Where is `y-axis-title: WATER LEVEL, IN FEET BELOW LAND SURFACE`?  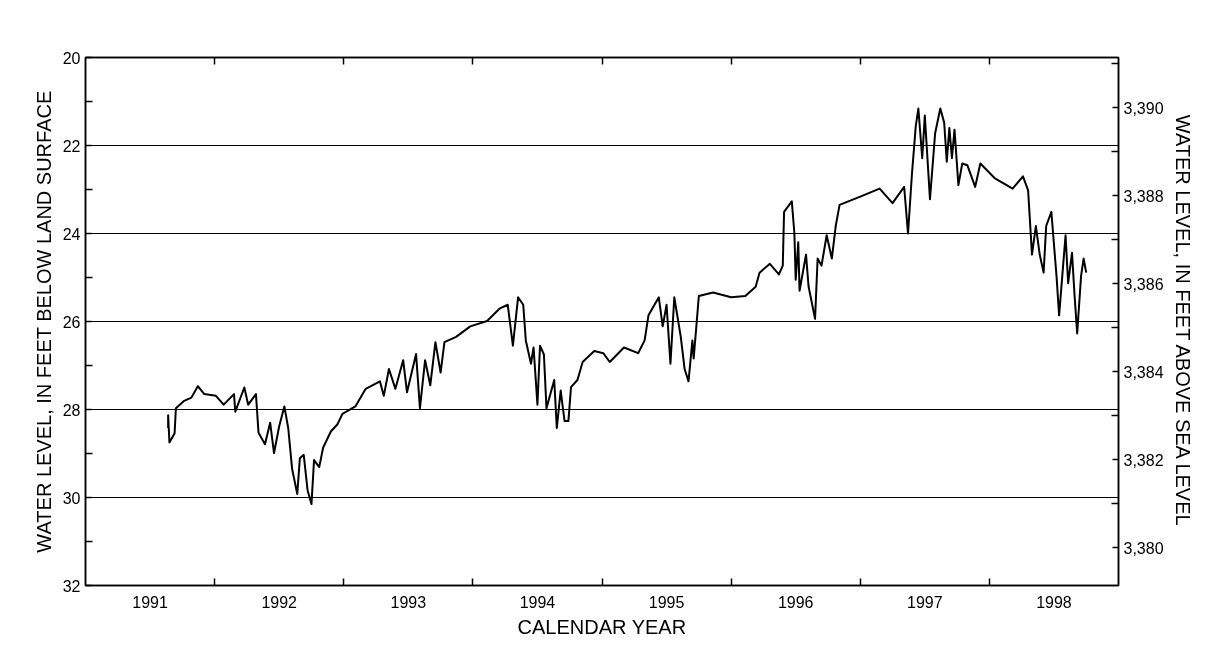 y-axis-title: WATER LEVEL, IN FEET BELOW LAND SURFACE is located at coordinates (43, 321).